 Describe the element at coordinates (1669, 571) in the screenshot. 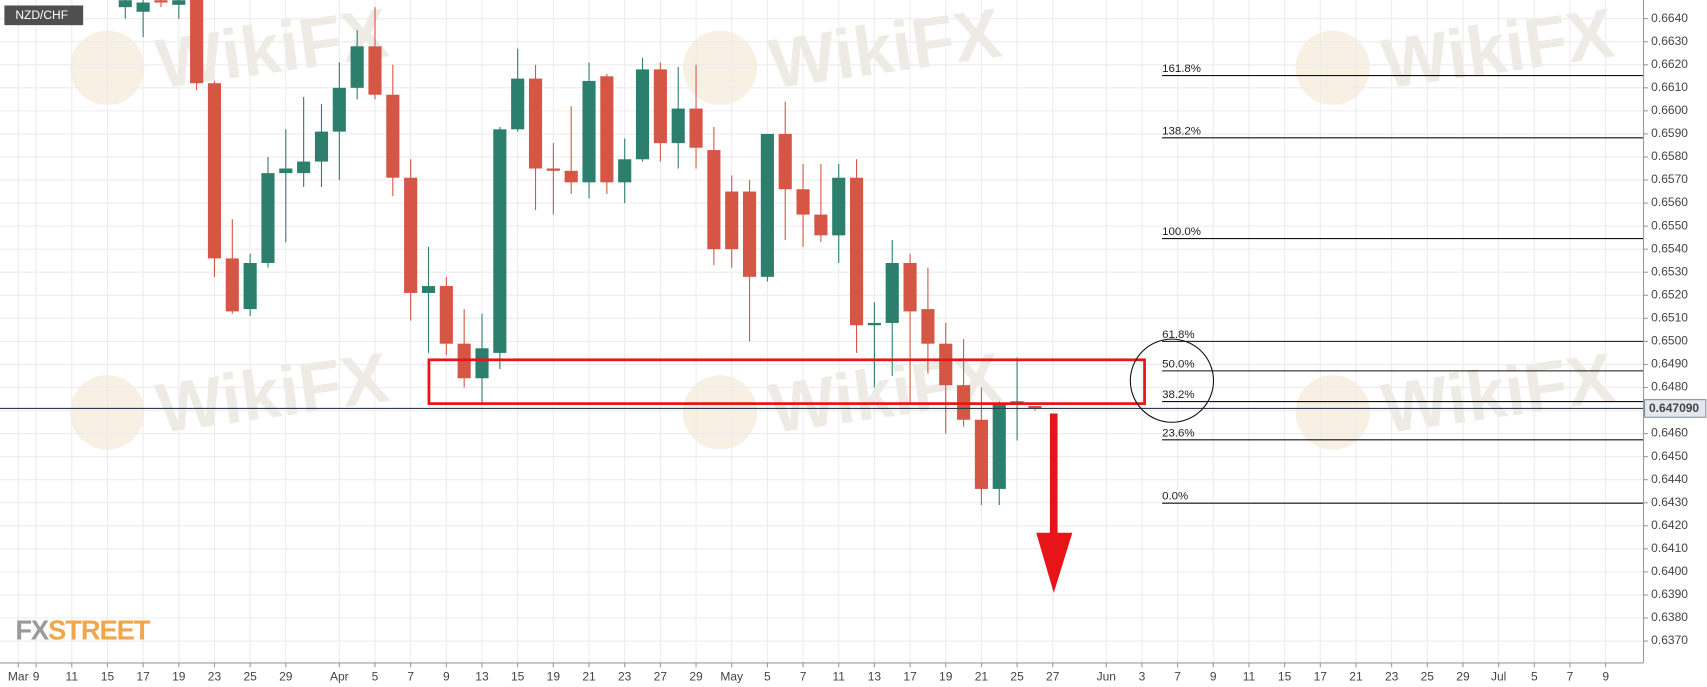

I see `y-tick-label: 0.6400` at that location.